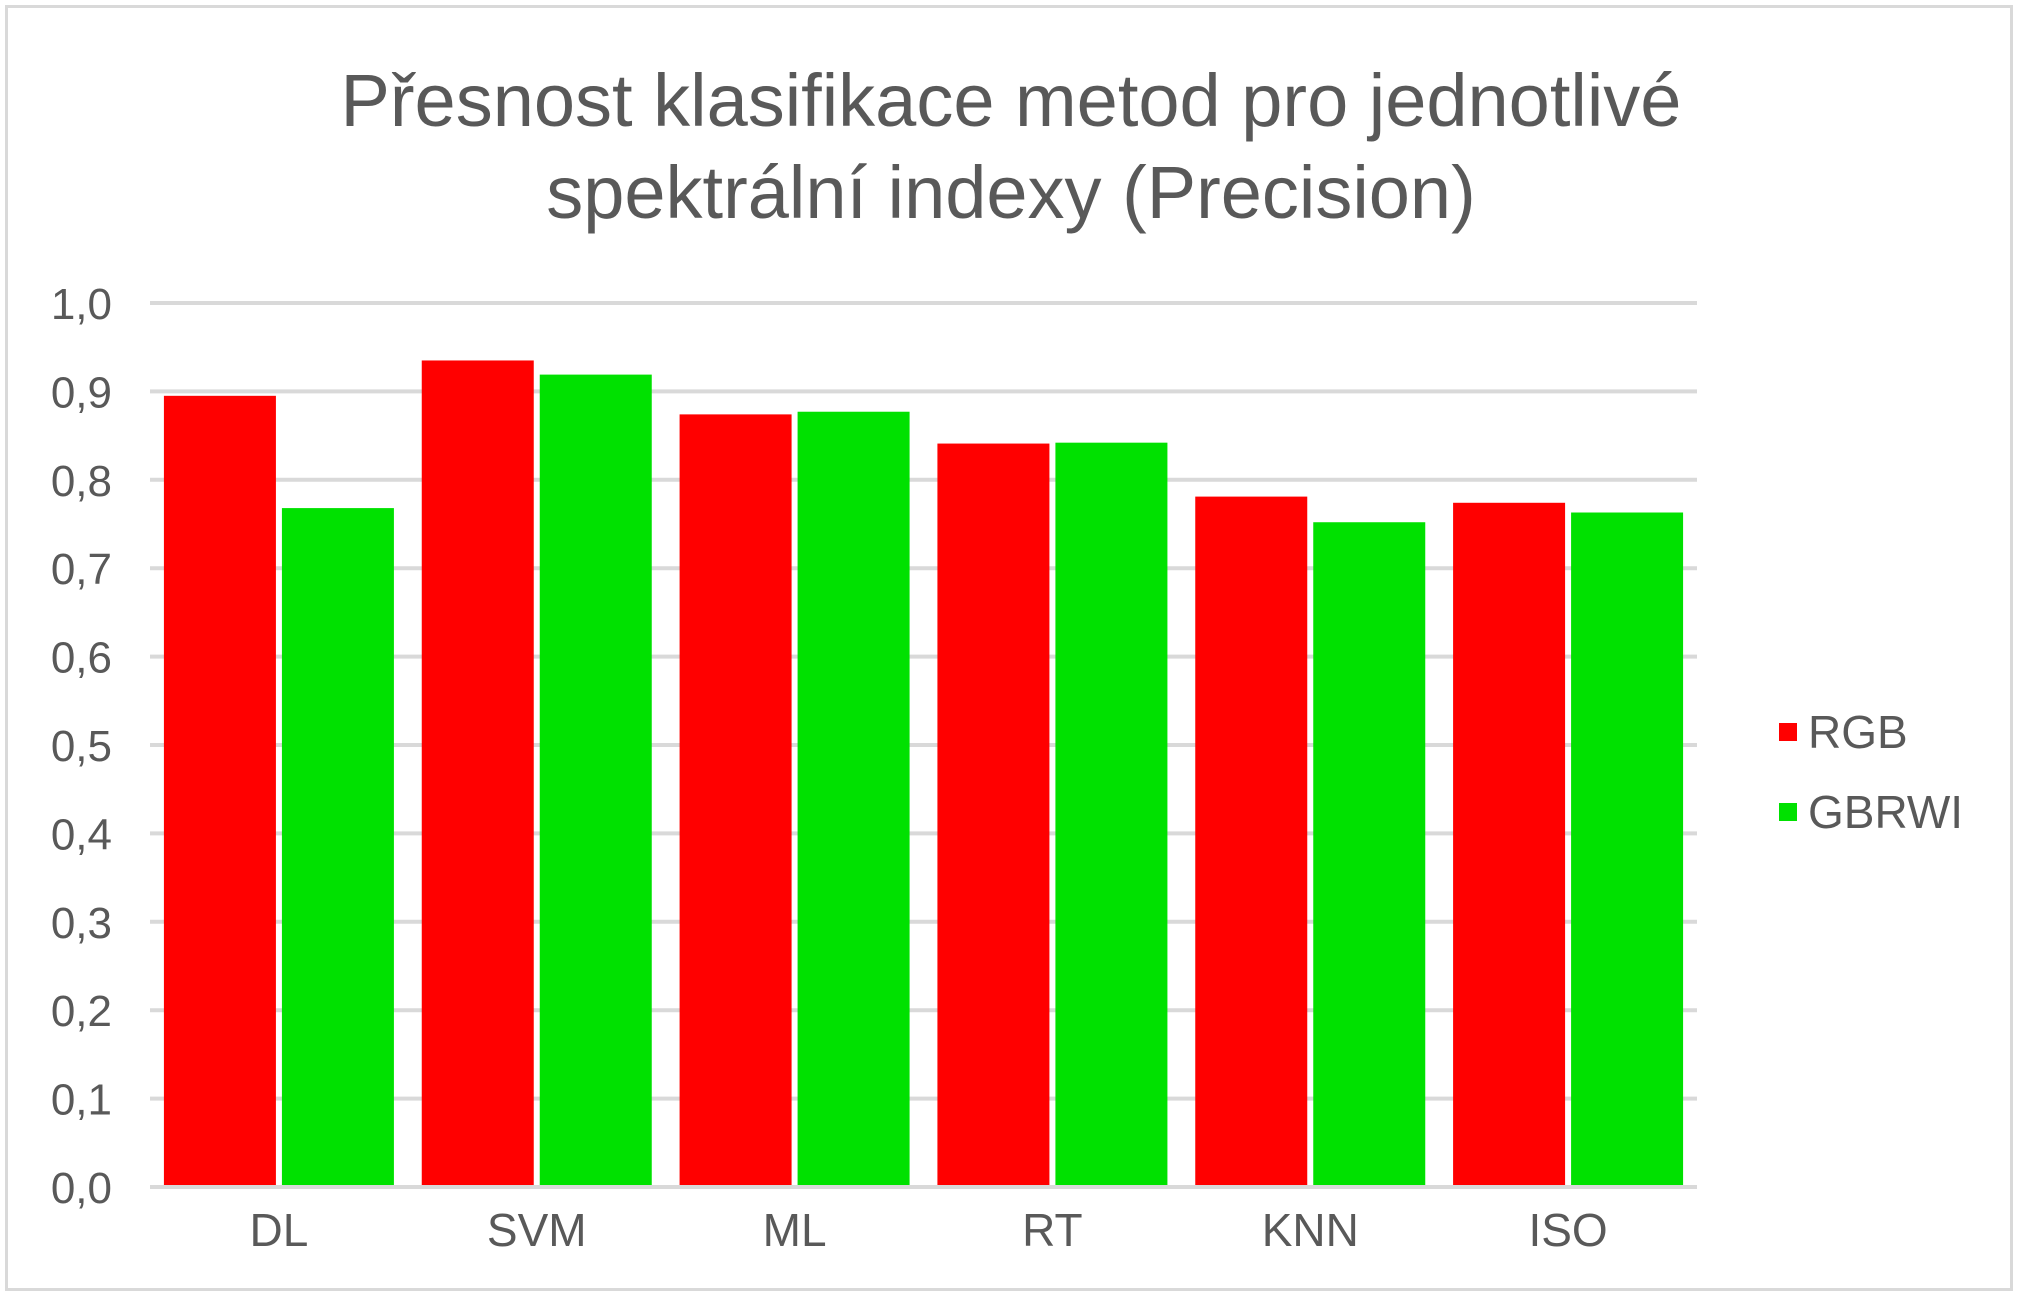 The width and height of the screenshot is (2022, 1300). I want to click on x-tick-label: SVM, so click(537, 1230).